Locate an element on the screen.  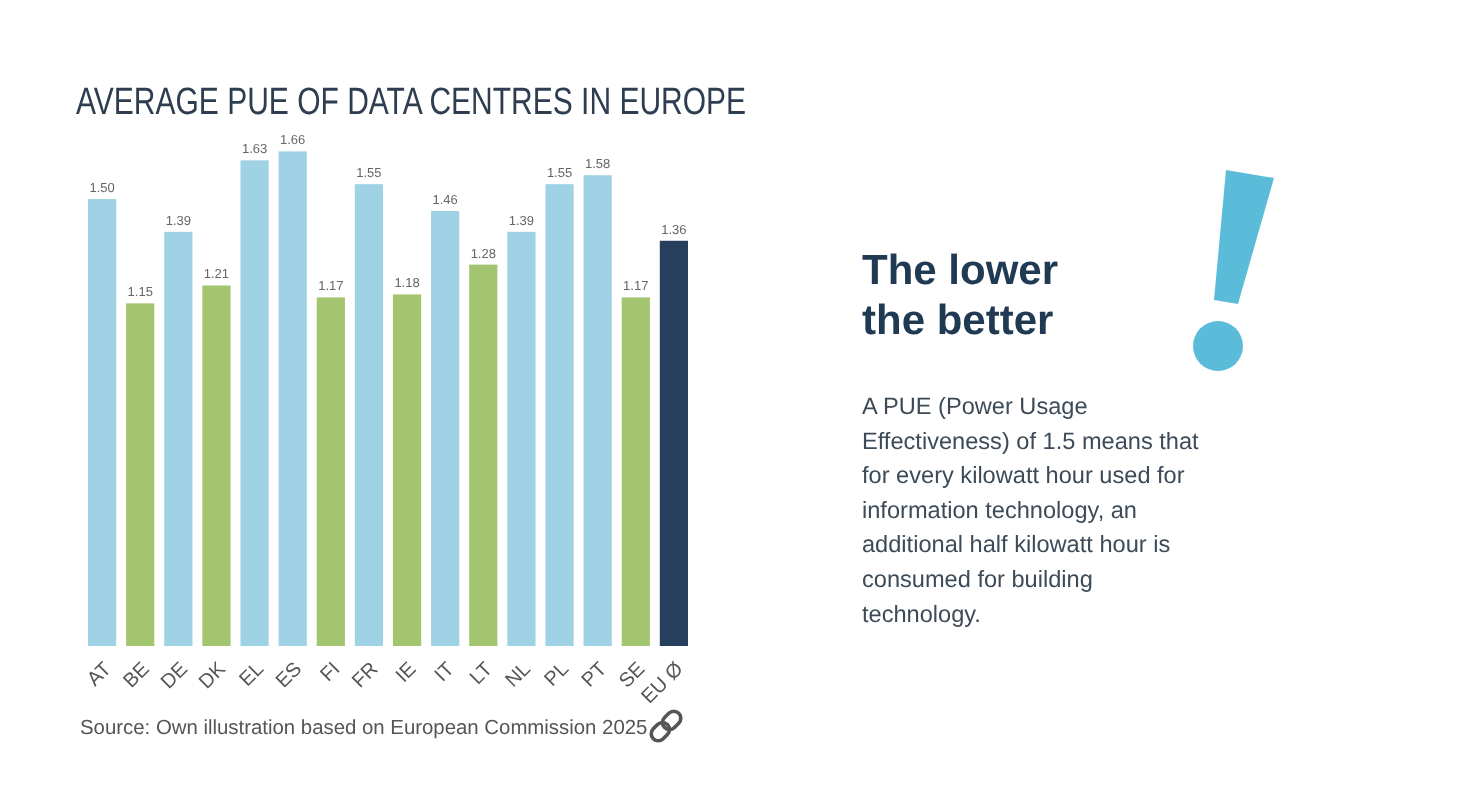
x-tick-label: DK is located at coordinates (213, 676).